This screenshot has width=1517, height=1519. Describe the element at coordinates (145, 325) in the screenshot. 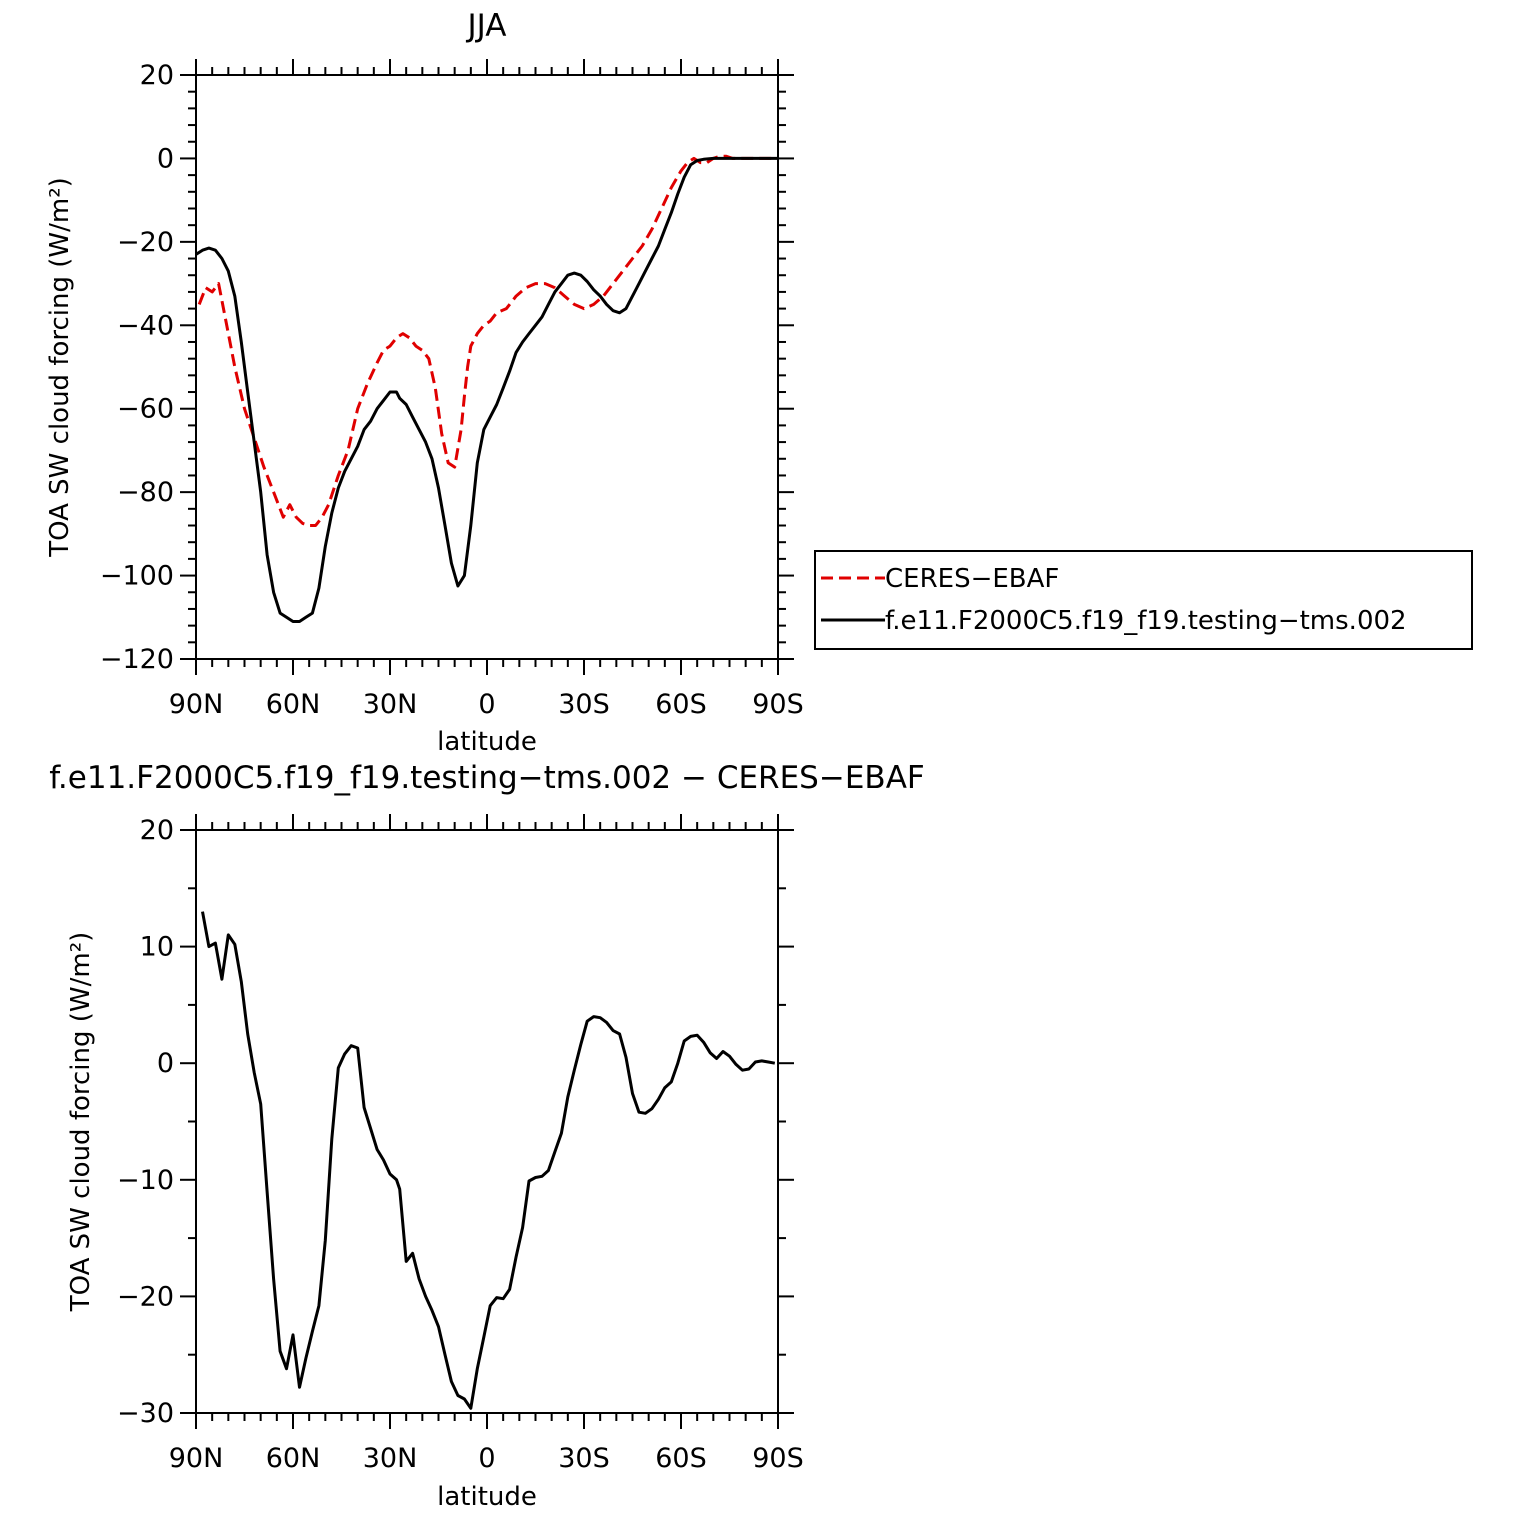

I see `y-tick-label: −40` at that location.